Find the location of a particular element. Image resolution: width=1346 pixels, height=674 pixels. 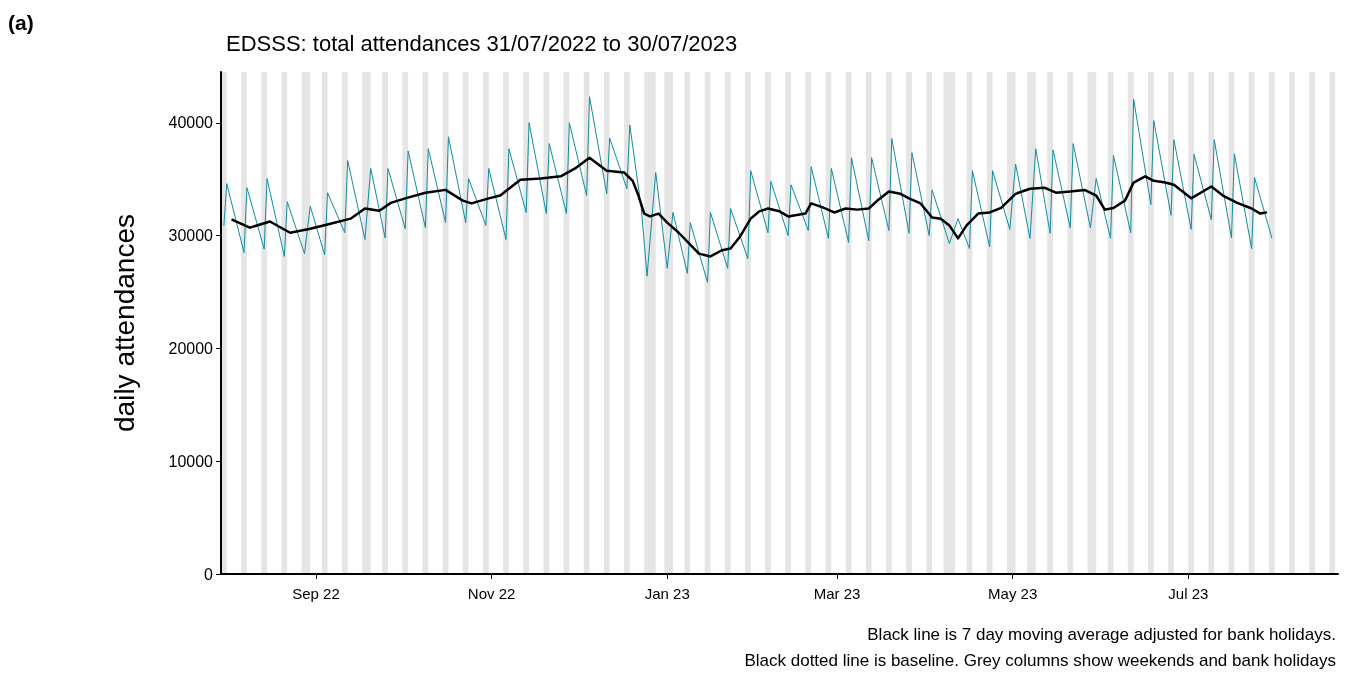

x-tick-label: Nov 22 is located at coordinates (491, 593).